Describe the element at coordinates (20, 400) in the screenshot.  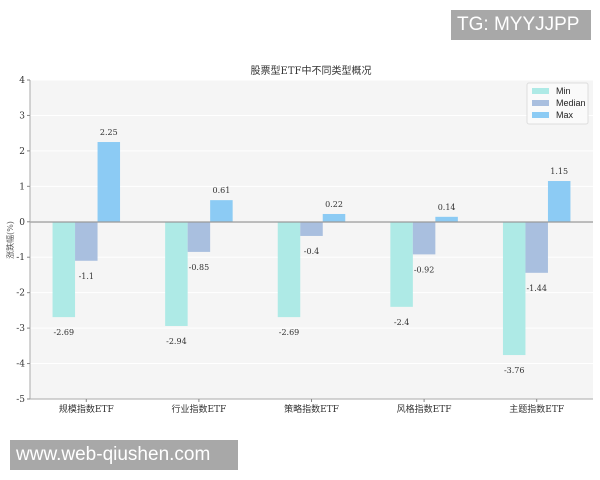
I see `y-tick-label: -5` at that location.